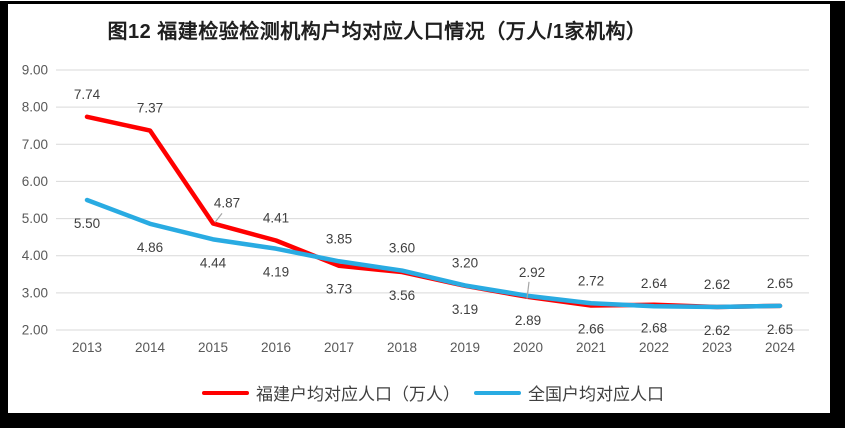 The width and height of the screenshot is (845, 428). Describe the element at coordinates (227, 202) in the screenshot. I see `data-label: 4.87` at that location.